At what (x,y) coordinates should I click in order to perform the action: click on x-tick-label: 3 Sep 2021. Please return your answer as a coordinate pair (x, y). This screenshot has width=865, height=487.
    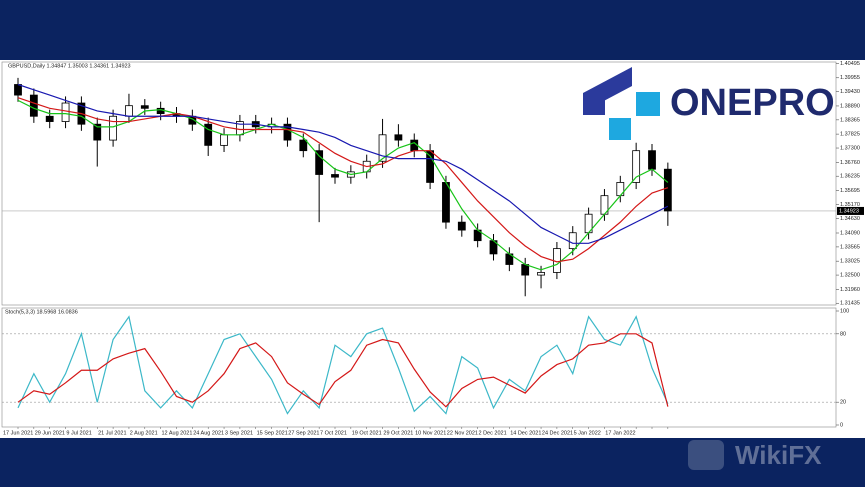
    Looking at the image, I should click on (239, 433).